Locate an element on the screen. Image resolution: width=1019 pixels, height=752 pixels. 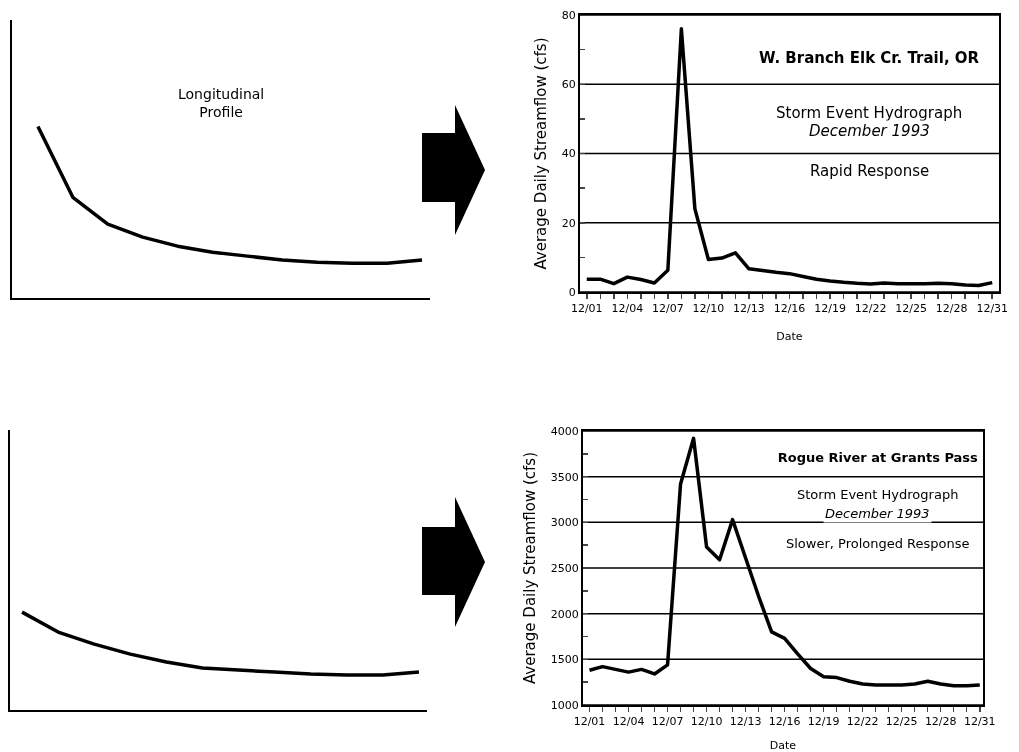
y-tick-label: 3000 is located at coordinates (564, 523).